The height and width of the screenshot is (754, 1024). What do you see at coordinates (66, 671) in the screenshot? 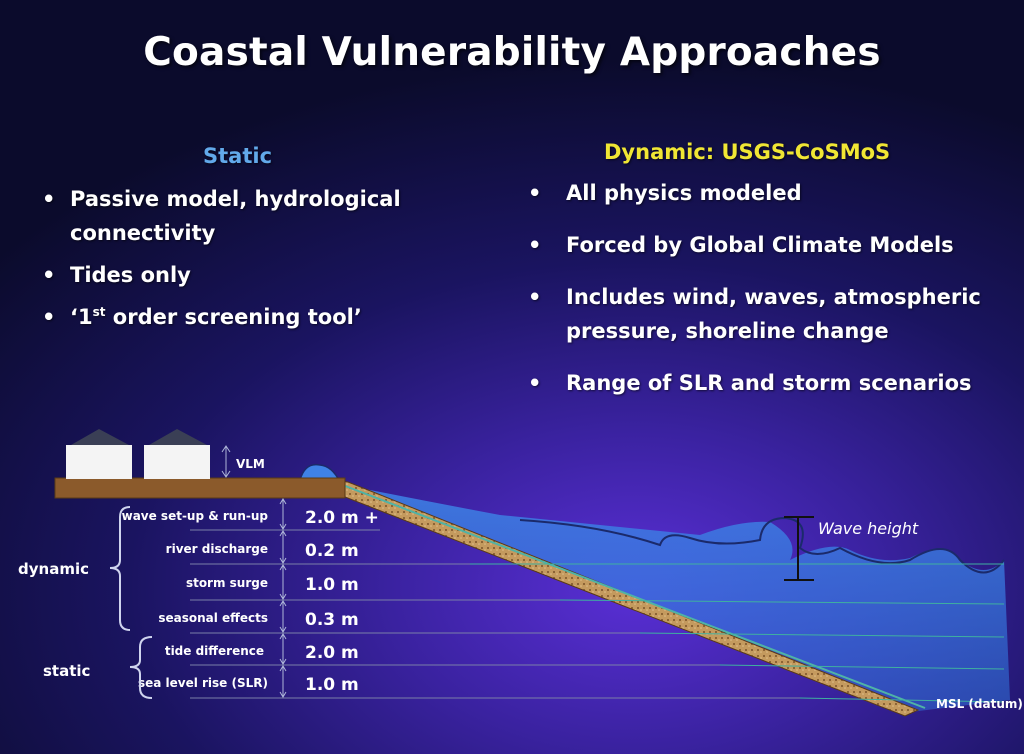
I see `static-group-label: static` at bounding box center [66, 671].